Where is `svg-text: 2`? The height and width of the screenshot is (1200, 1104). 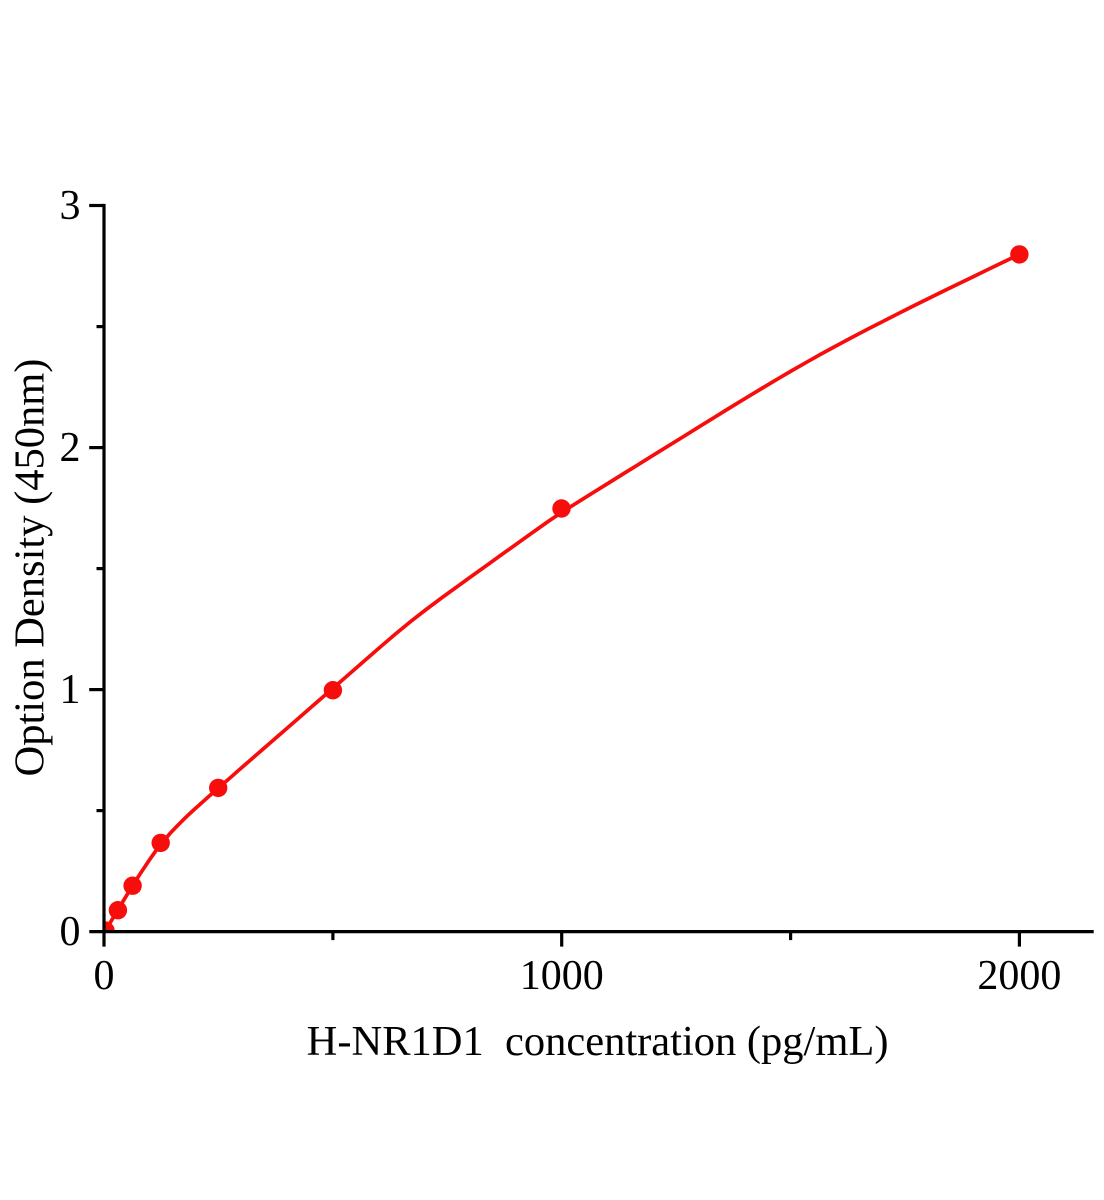
svg-text: 2 is located at coordinates (70, 448).